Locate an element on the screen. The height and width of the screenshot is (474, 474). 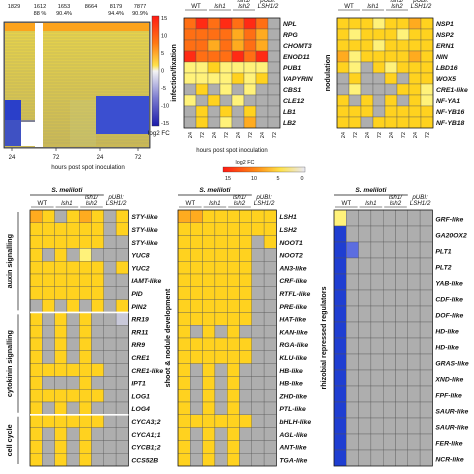
overview-colorbar-tick: -5 is located at coordinates (163, 89).